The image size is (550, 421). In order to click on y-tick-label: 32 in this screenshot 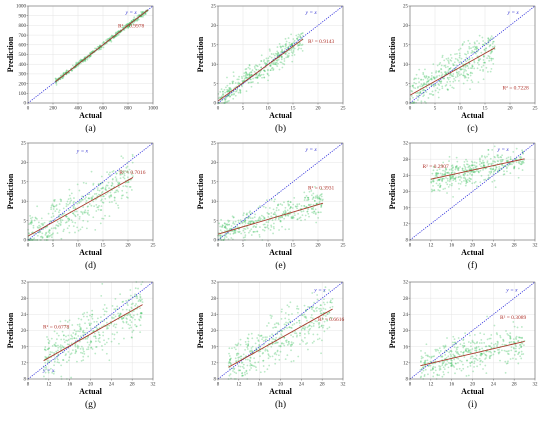, I will do `click(406, 144)`.